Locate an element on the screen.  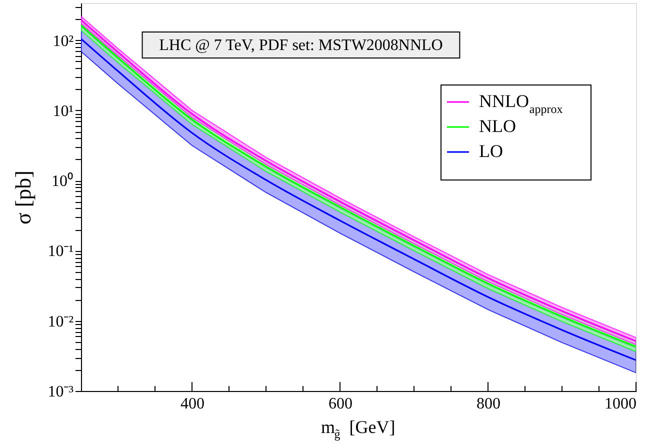
x-tick-label: 1000 is located at coordinates (620, 404).